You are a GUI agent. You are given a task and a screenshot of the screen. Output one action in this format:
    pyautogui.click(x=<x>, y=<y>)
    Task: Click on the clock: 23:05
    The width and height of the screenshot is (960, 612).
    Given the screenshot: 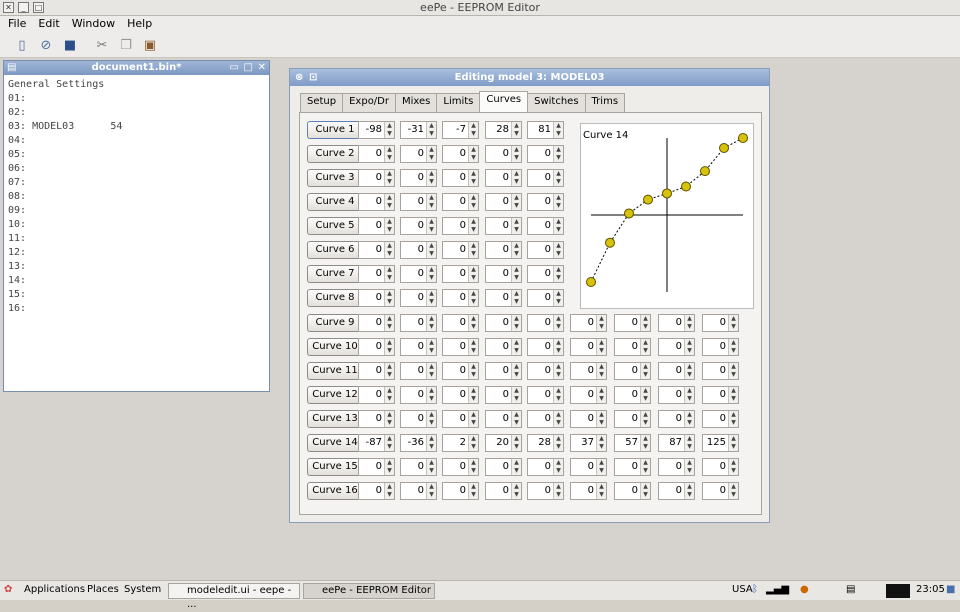 What is the action you would take?
    pyautogui.click(x=930, y=589)
    